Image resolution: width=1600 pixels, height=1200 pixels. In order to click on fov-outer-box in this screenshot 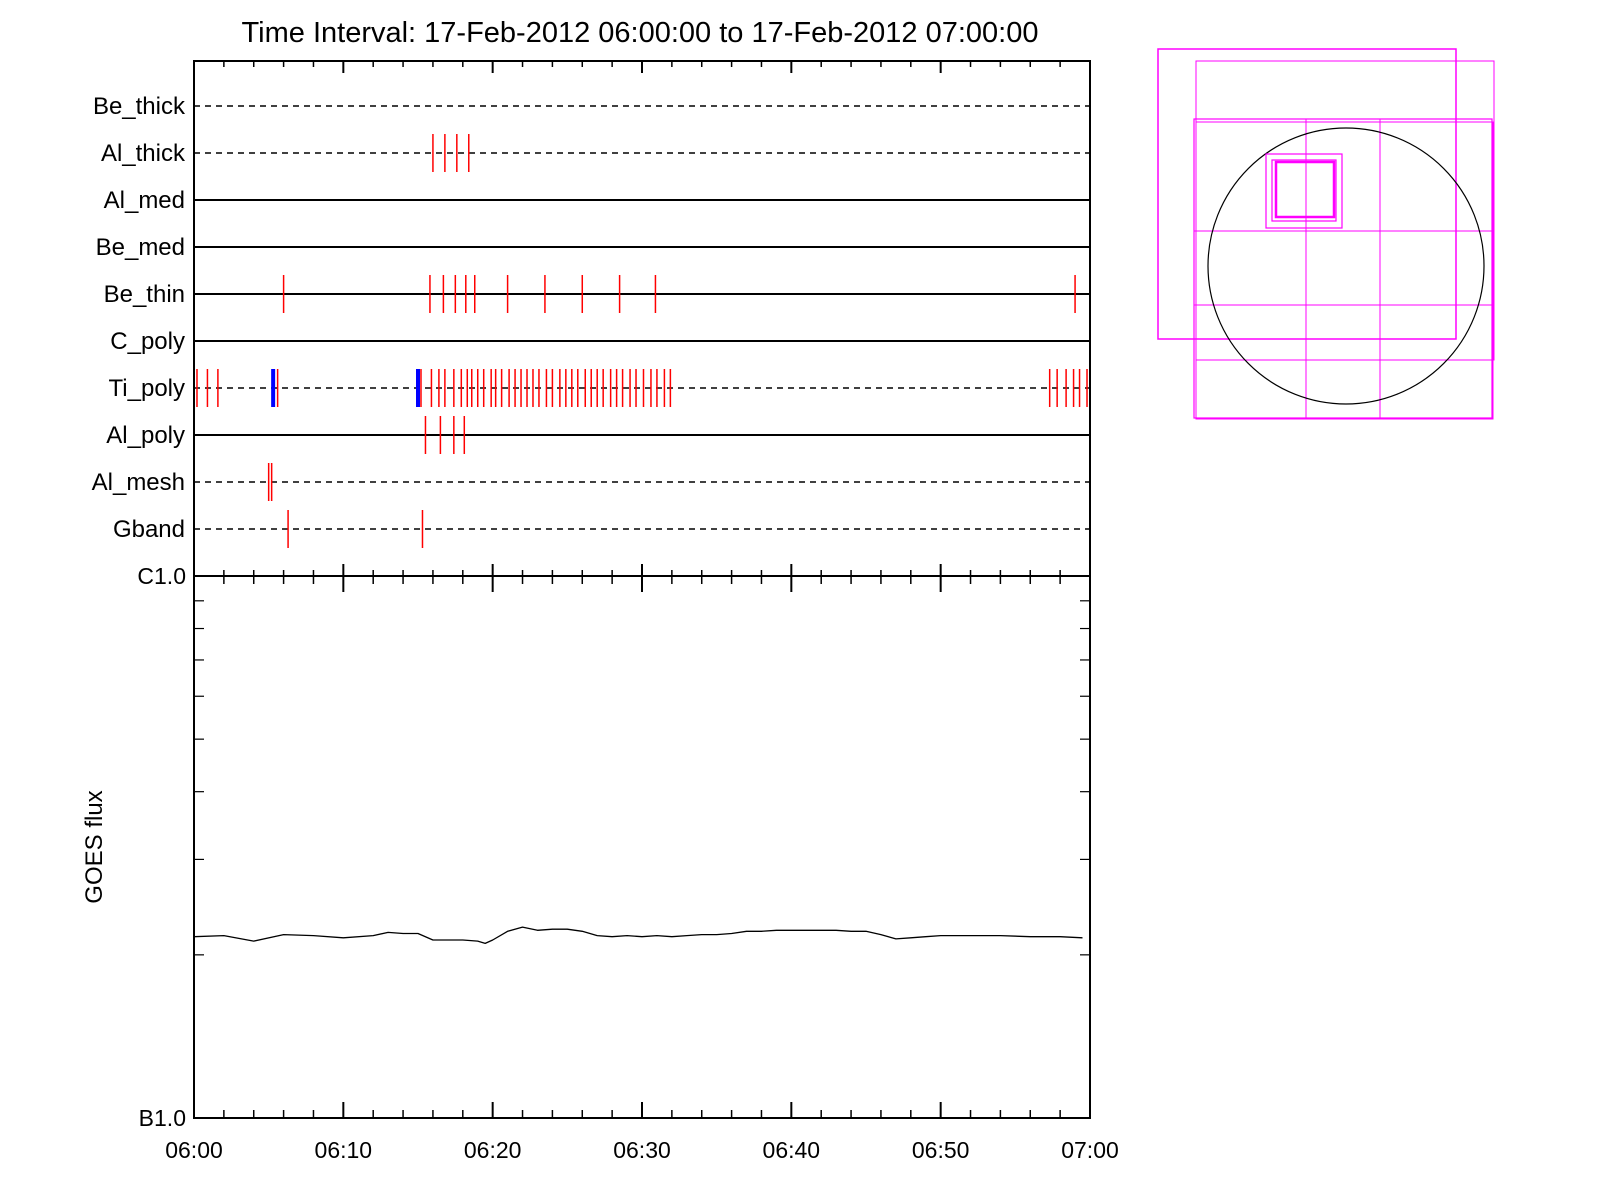, I will do `click(1307, 194)`.